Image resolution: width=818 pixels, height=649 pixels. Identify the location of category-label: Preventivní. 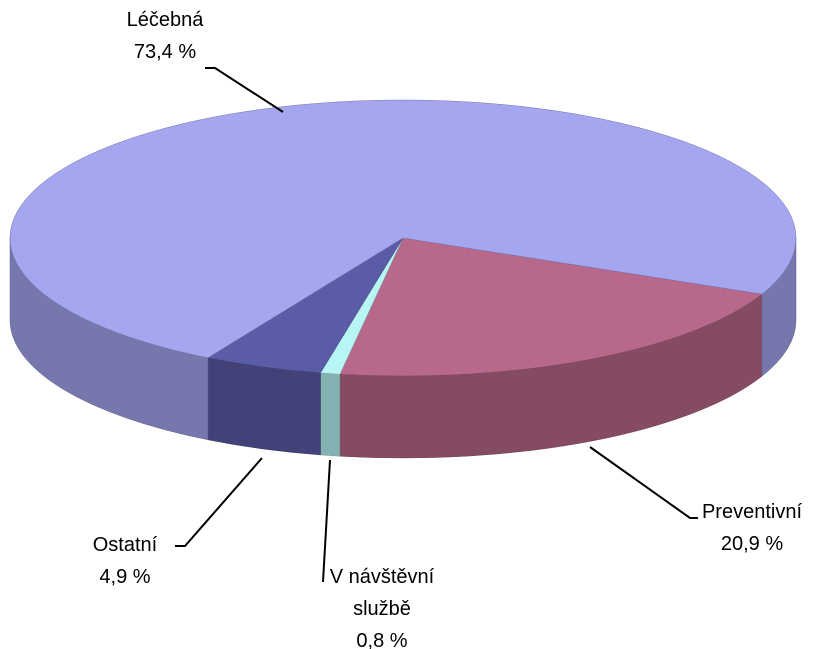
(752, 512).